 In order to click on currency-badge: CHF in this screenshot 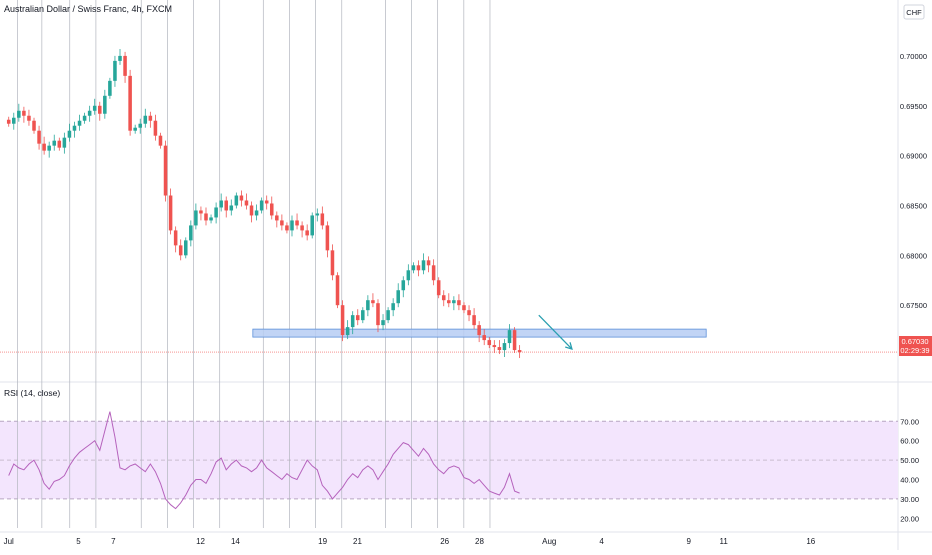, I will do `click(914, 12)`.